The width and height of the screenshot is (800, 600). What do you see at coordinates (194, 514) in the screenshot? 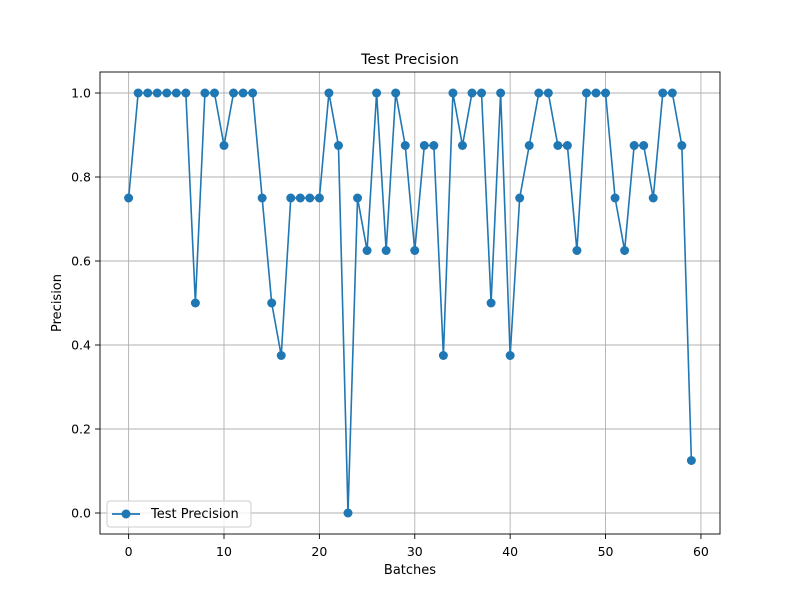
I see `legend-label-test-precision: Test Precision` at bounding box center [194, 514].